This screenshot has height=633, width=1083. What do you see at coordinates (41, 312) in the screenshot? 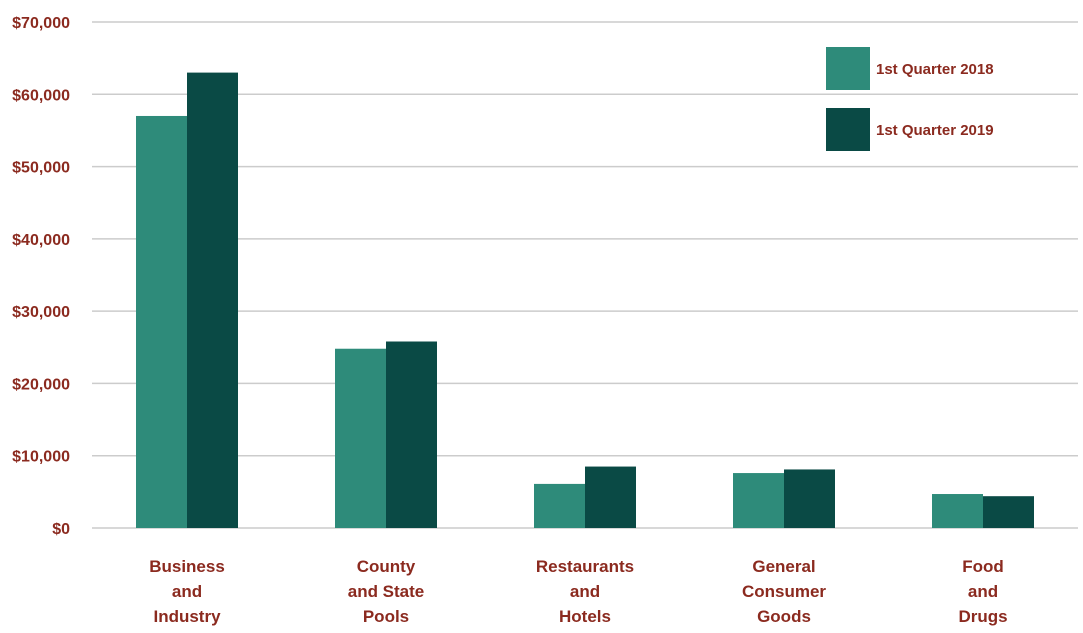
I see `y-tick-label: $30,000` at bounding box center [41, 312].